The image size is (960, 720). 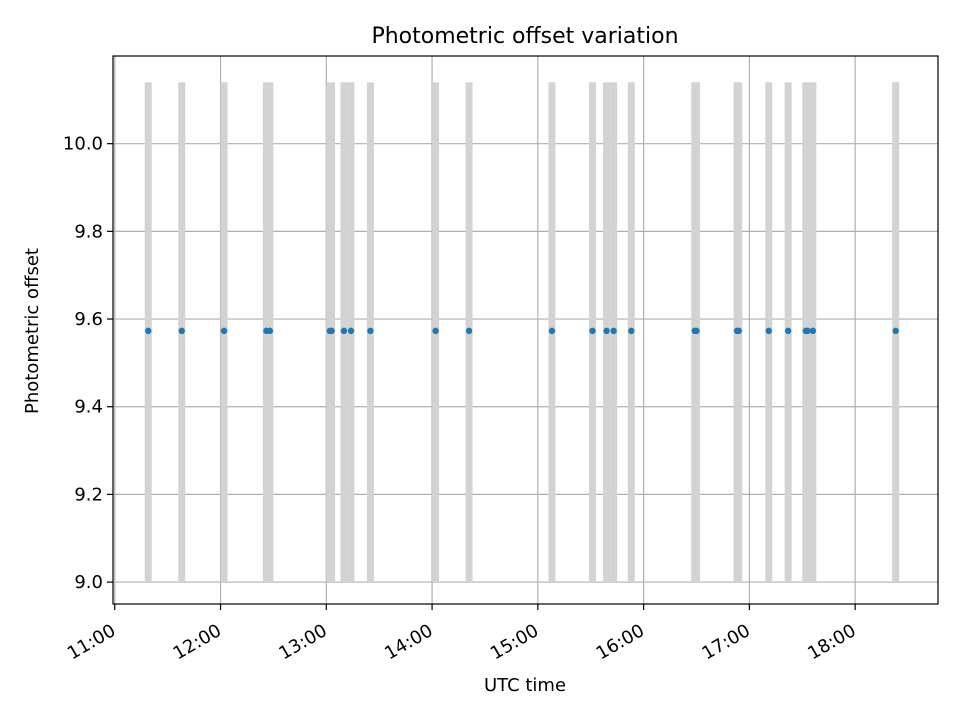 I want to click on y-axis-label: Photometric offset, so click(x=32, y=331).